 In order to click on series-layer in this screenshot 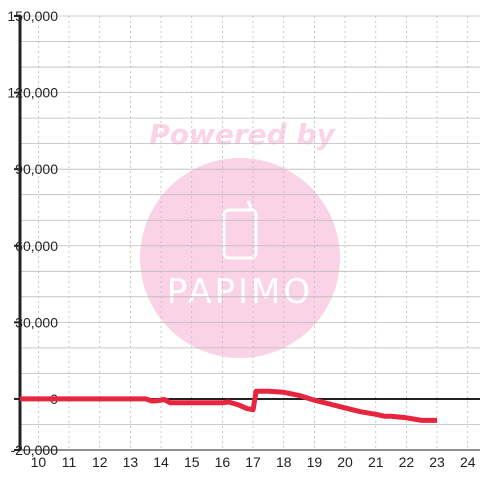, I will do `click(229, 405)`.